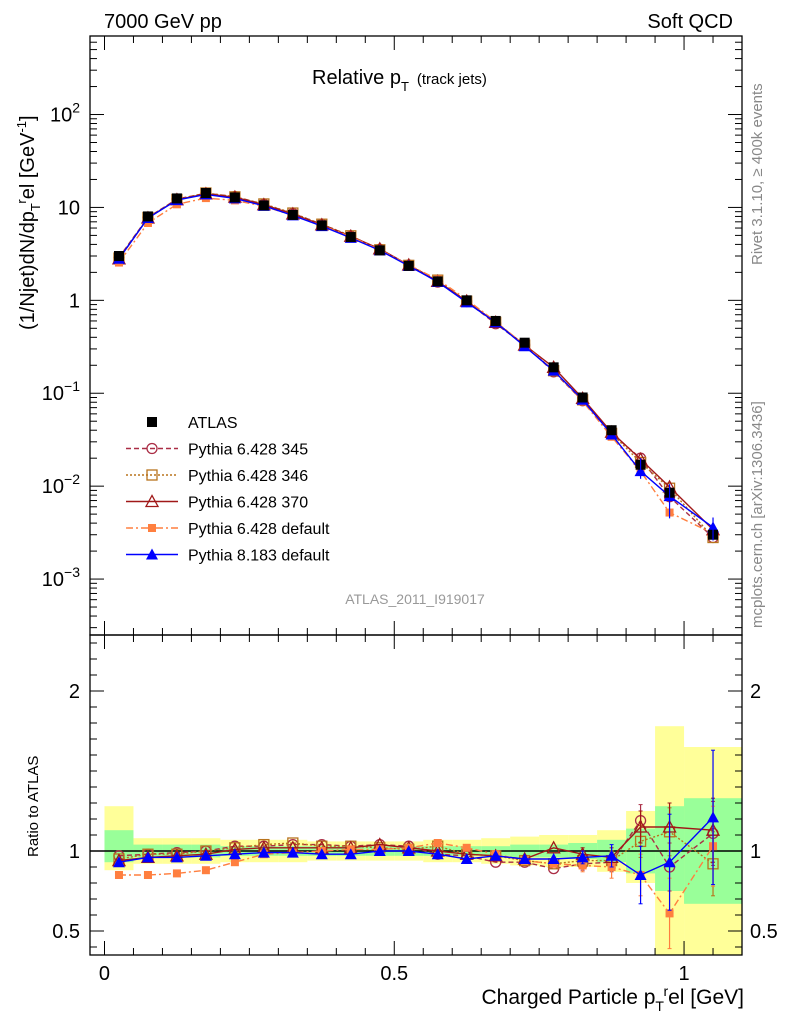 The image size is (786, 1024). Describe the element at coordinates (757, 514) in the screenshot. I see `mcplots-label: mcplots.cern.ch [arXiv:1306.3436]` at that location.